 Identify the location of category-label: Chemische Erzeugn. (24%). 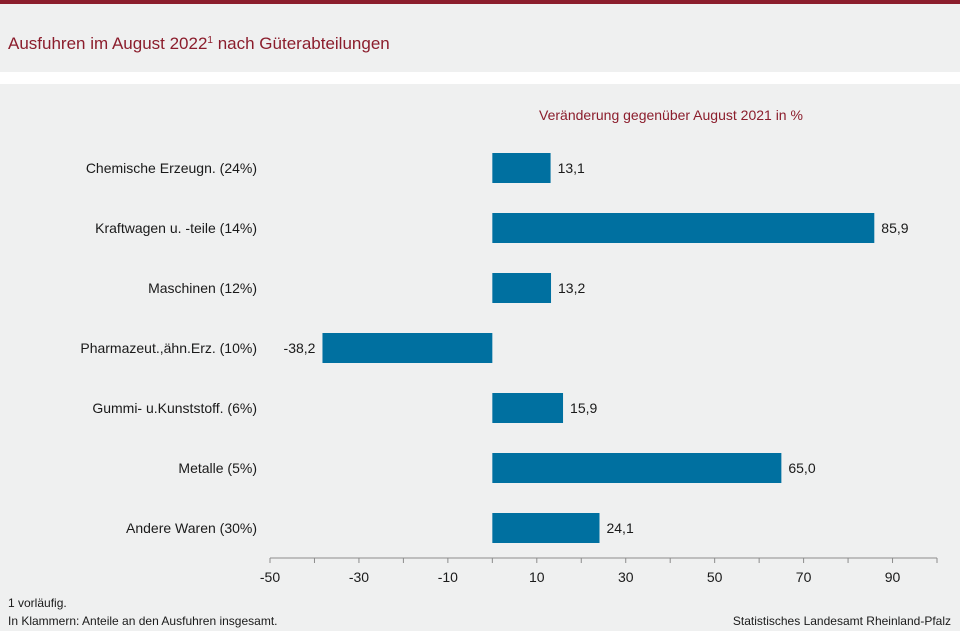
(171, 168).